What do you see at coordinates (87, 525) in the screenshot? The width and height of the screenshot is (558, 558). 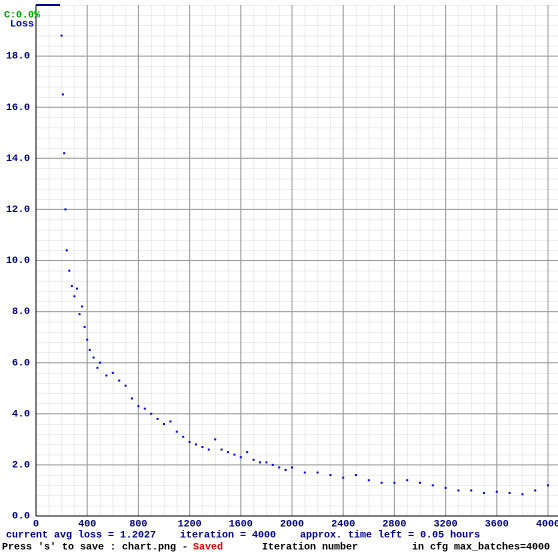 I see `x-tick-label: 400` at bounding box center [87, 525].